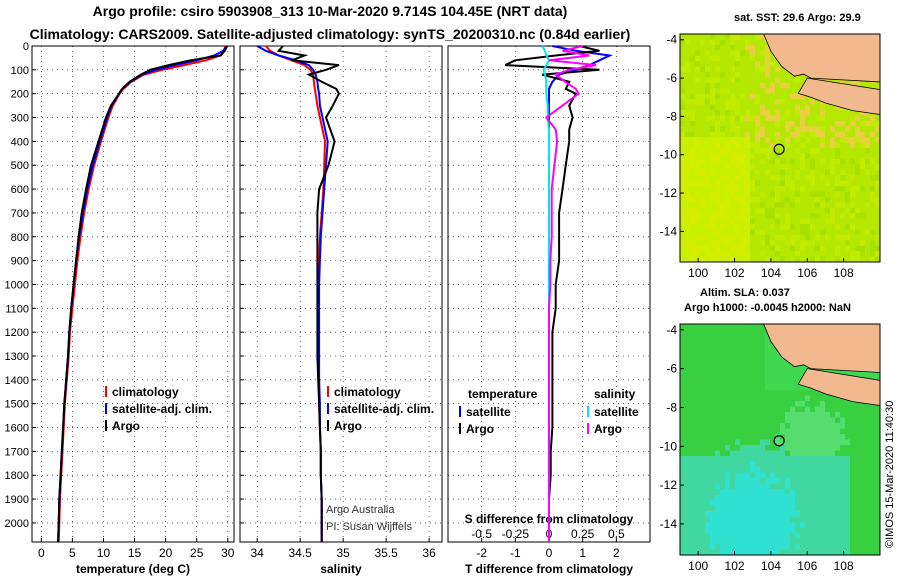 The width and height of the screenshot is (900, 580). What do you see at coordinates (348, 426) in the screenshot?
I see `legend-label: Argo` at bounding box center [348, 426].